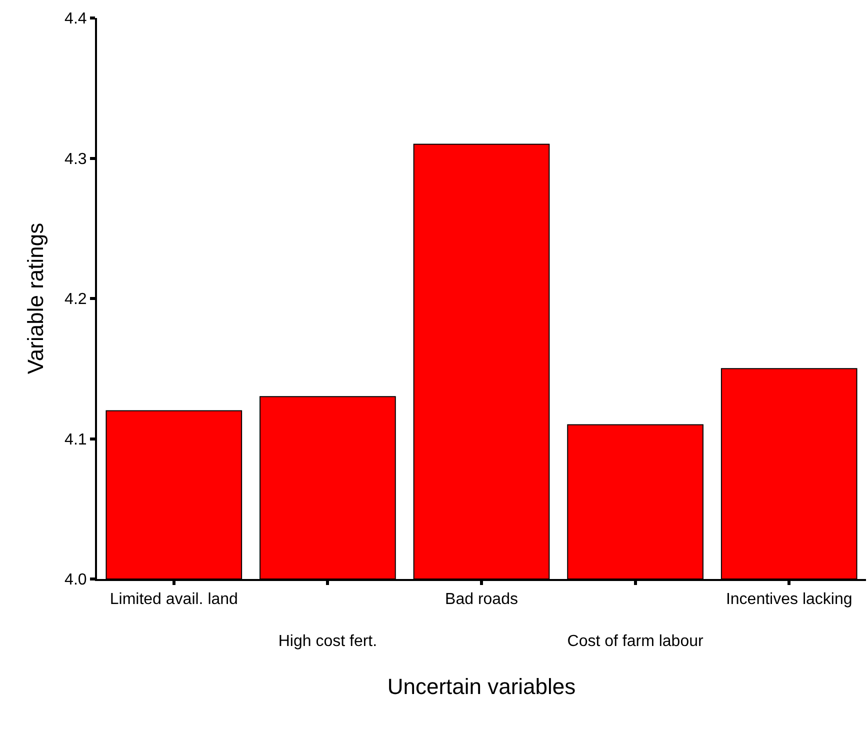 The image size is (868, 729). I want to click on y-axis-title: Variable ratings, so click(35, 298).